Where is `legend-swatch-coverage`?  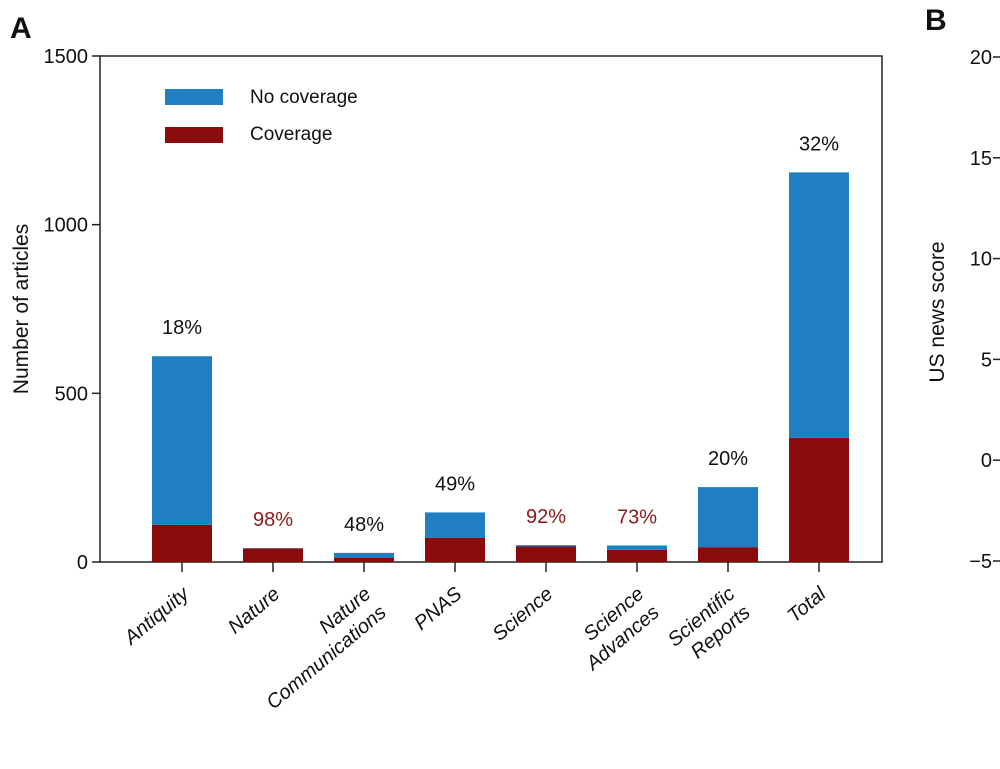 legend-swatch-coverage is located at coordinates (194, 135).